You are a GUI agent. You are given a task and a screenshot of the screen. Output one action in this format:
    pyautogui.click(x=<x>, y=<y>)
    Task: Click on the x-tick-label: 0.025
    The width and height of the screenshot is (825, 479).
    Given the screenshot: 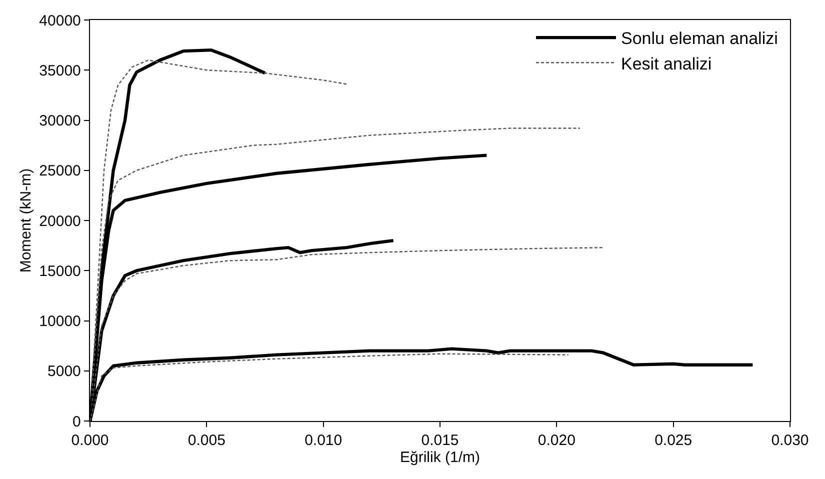 What is the action you would take?
    pyautogui.click(x=673, y=441)
    